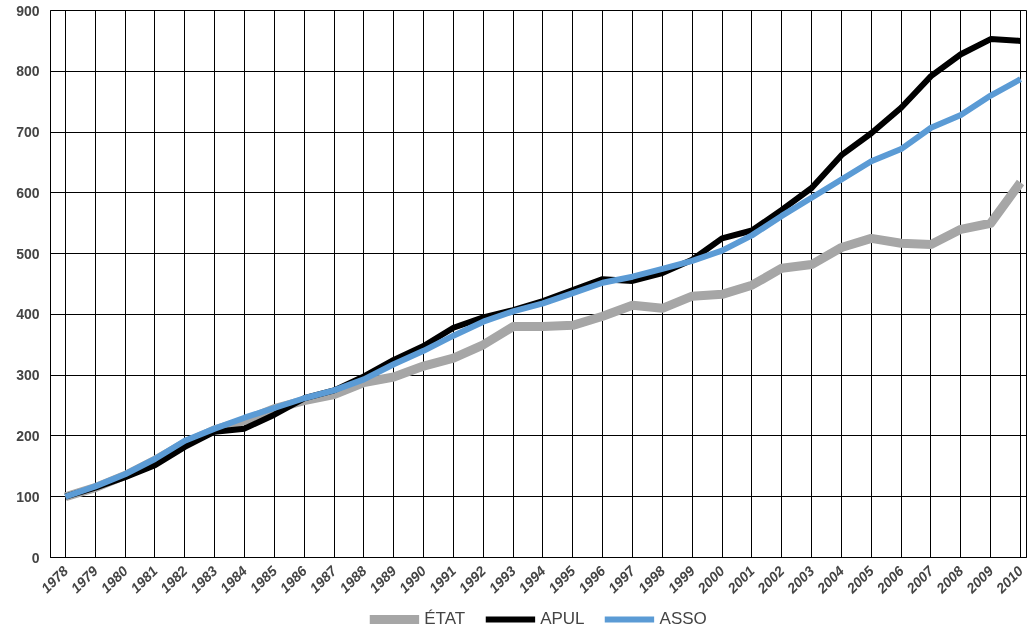 This screenshot has width=1034, height=641. I want to click on y-tick-label: 400, so click(28, 314).